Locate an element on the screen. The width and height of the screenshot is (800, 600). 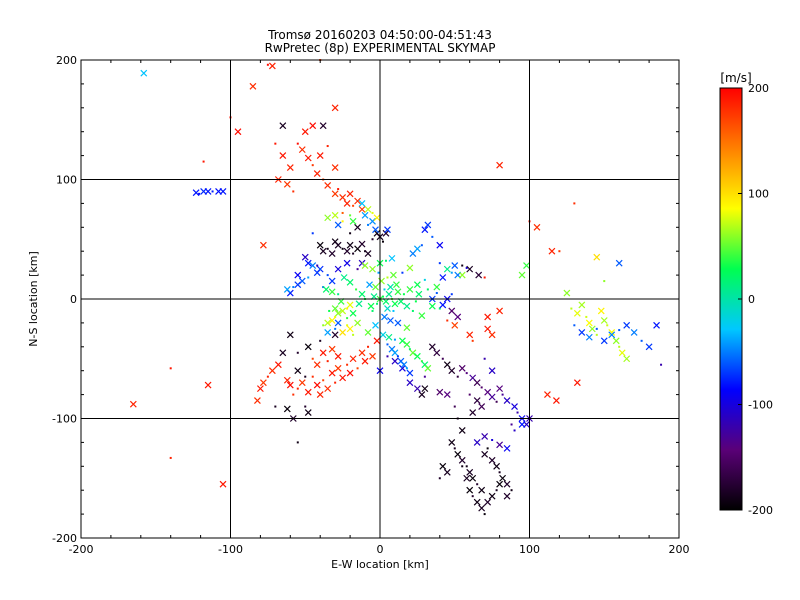
y-tick-label: -200 is located at coordinates (64, 538).